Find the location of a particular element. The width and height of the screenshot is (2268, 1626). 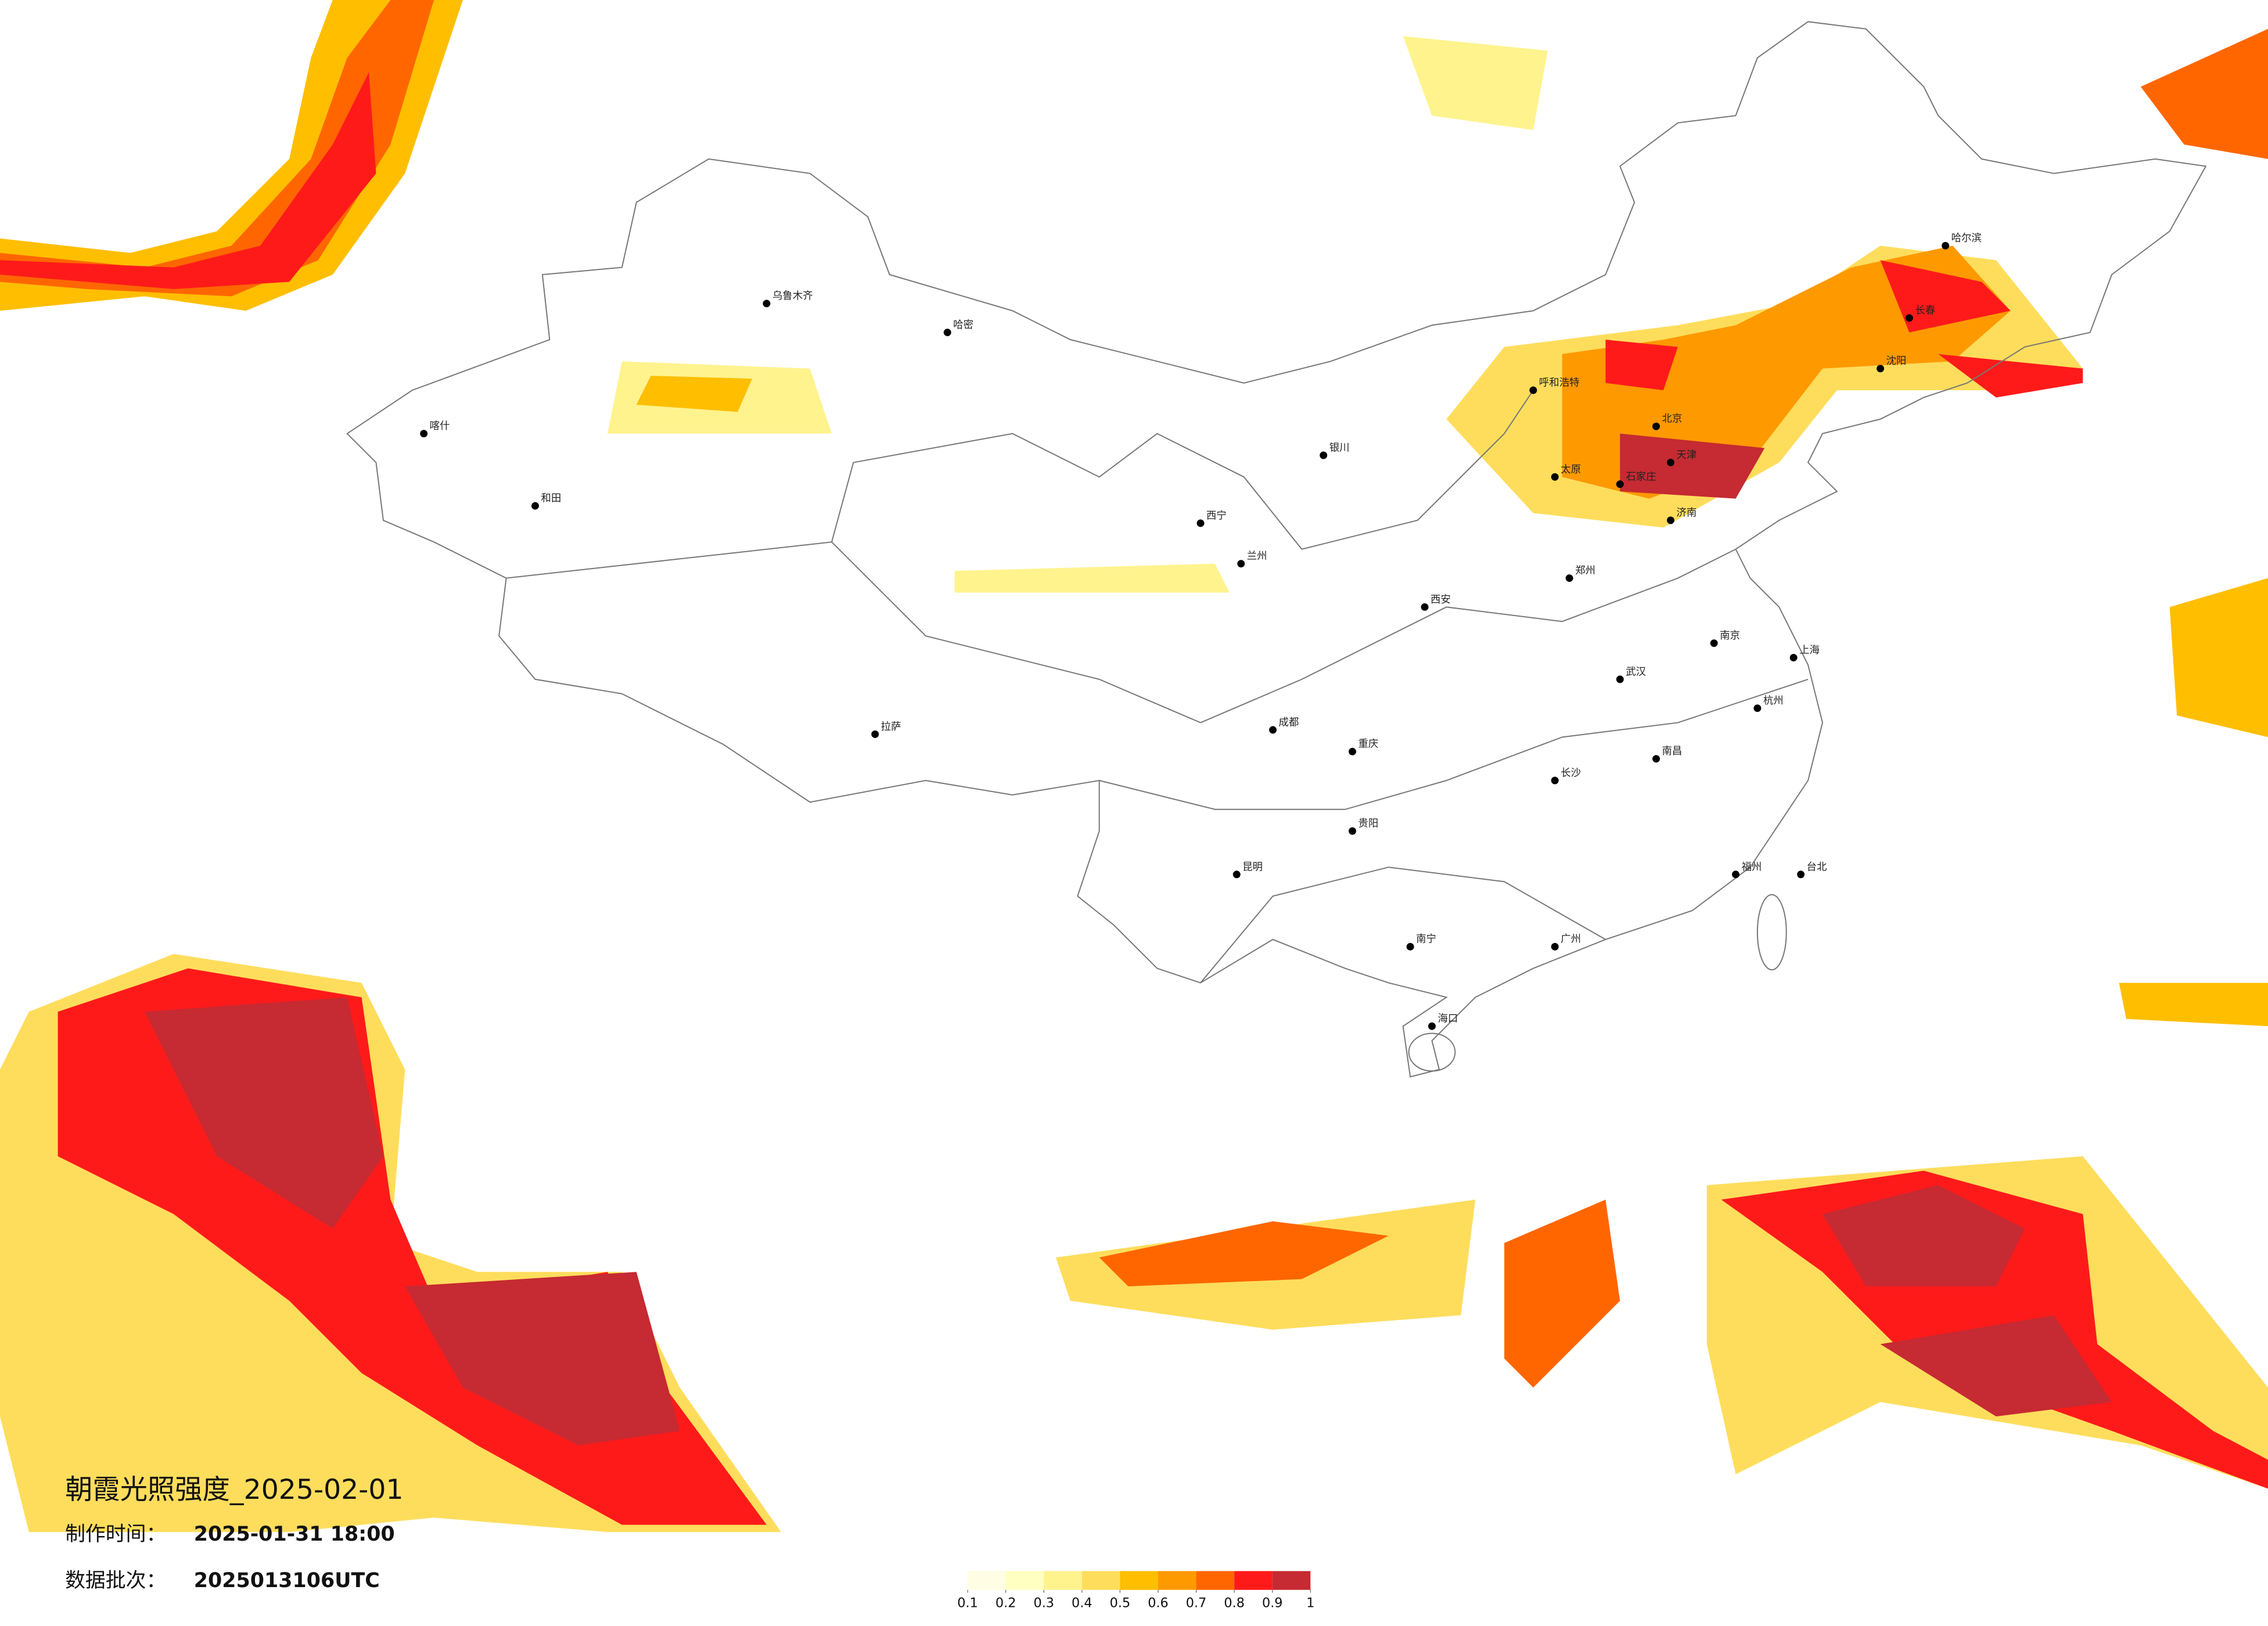

made-time-value: 2025-01-31 18:00 is located at coordinates (294, 1534).